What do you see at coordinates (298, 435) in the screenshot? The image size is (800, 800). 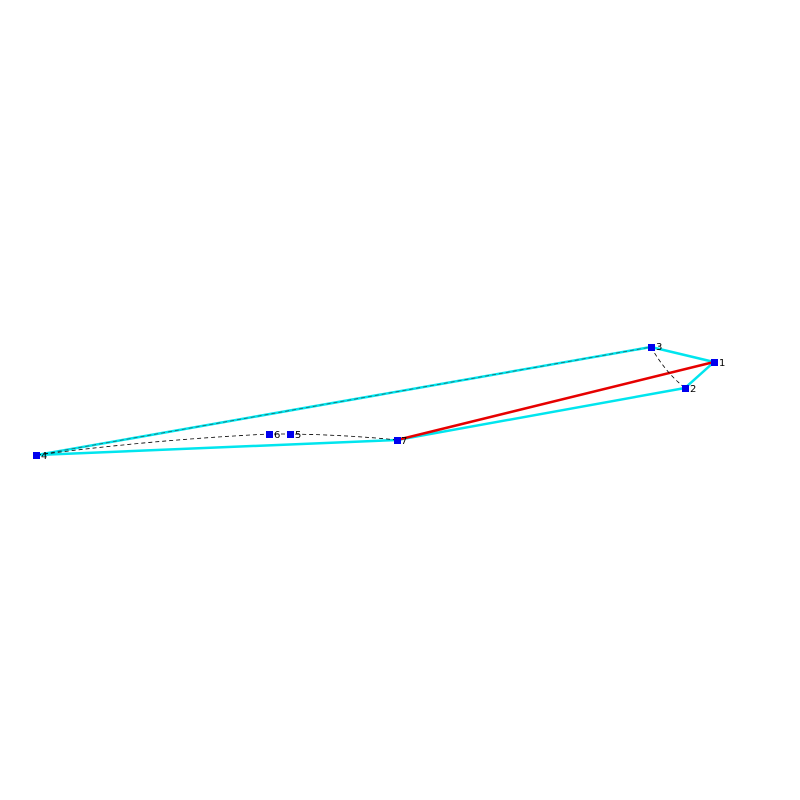 I see `node-label: 5` at bounding box center [298, 435].